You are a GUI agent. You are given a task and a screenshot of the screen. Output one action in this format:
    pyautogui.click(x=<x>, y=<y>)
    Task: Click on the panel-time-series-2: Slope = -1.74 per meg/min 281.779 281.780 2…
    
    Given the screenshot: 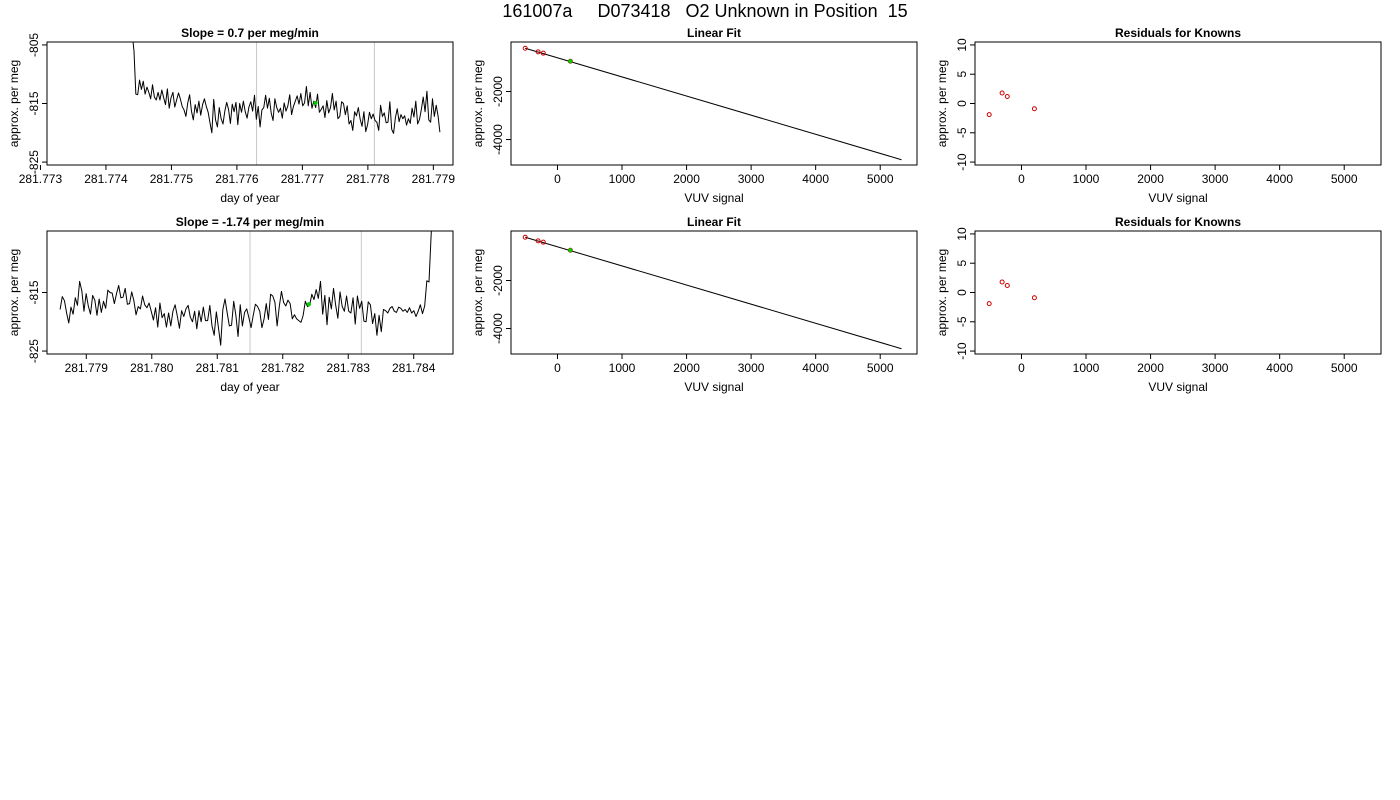 What is the action you would take?
    pyautogui.click(x=230, y=304)
    